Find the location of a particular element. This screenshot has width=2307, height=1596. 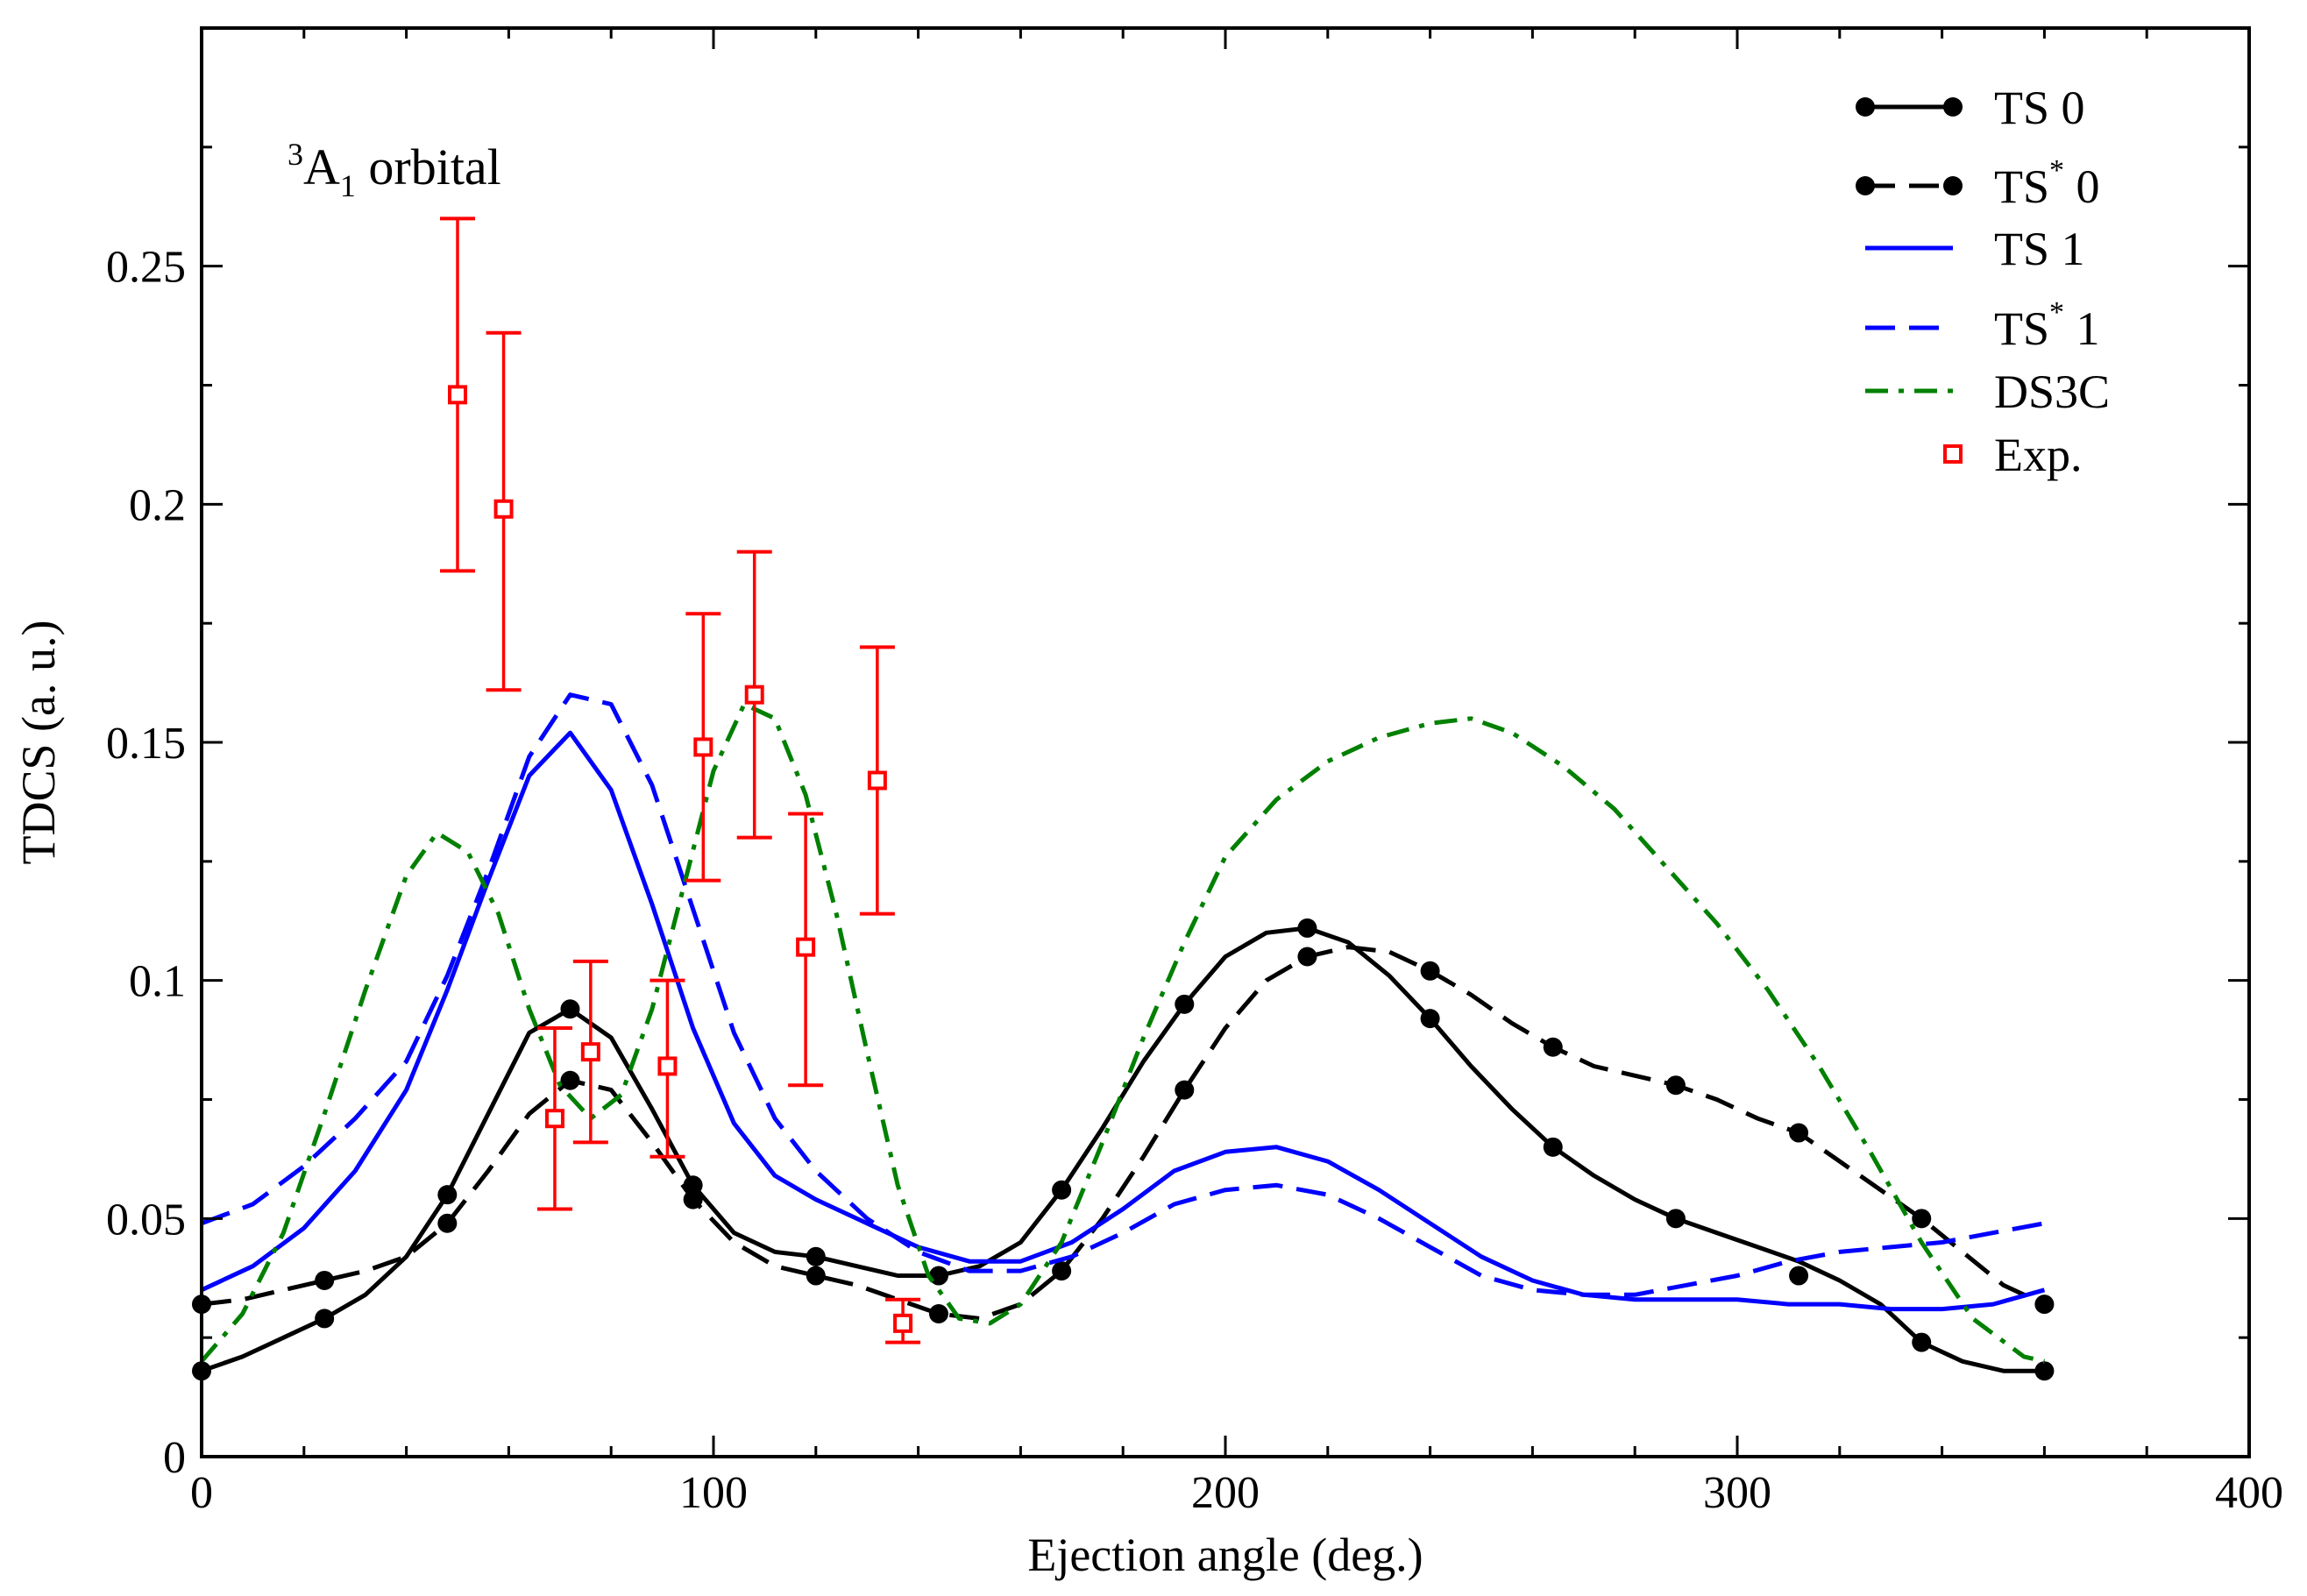

orbital-annotation-sup: 3 is located at coordinates (295, 154).